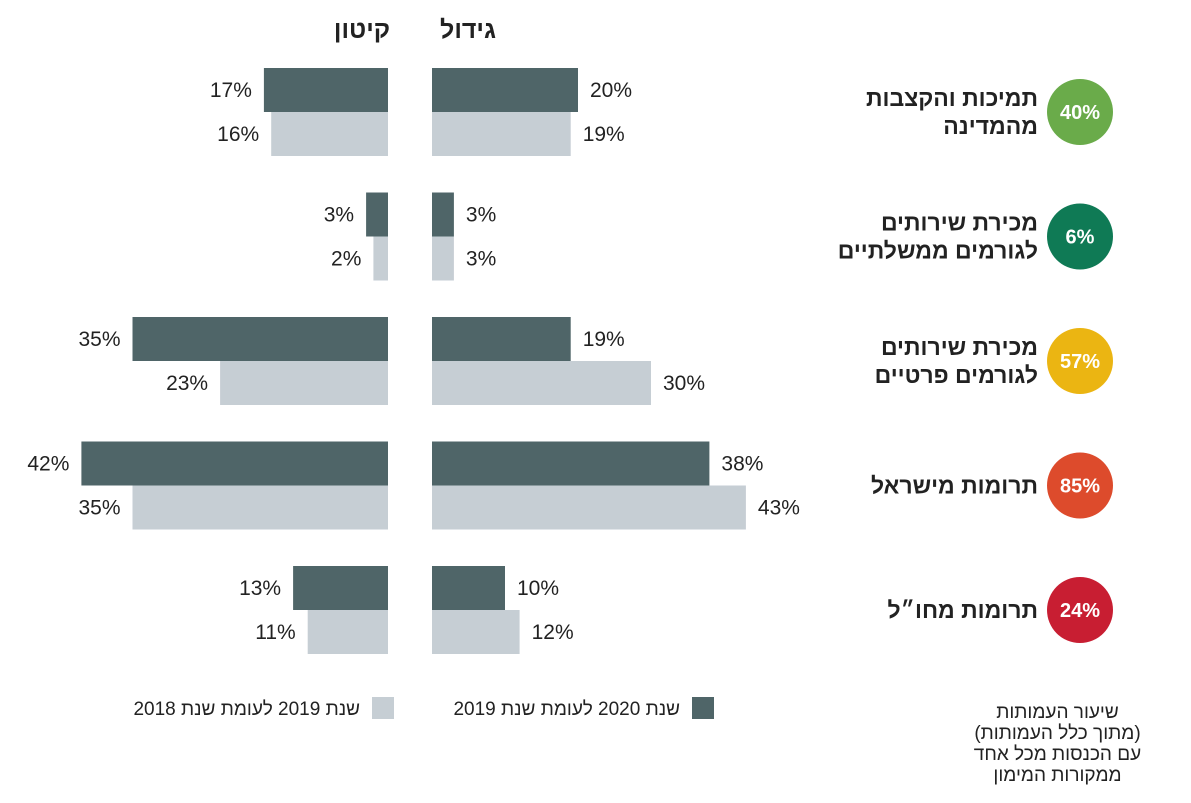  Describe the element at coordinates (187, 383) in the screenshot. I see `value-label-decline: 23%` at that location.